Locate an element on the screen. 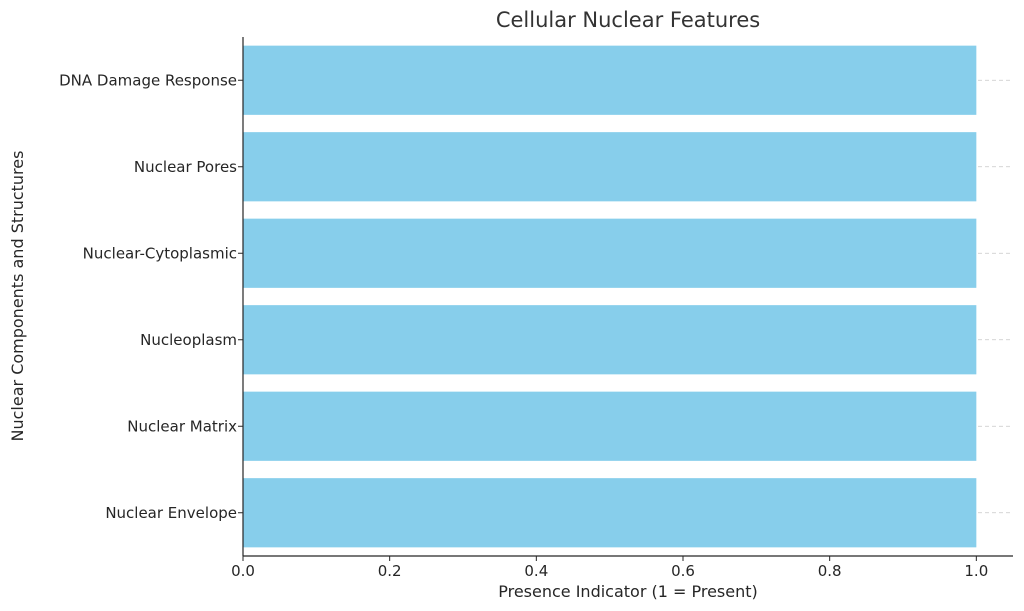 The height and width of the screenshot is (611, 1024). y-tick-label: Nuclear Matrix is located at coordinates (182, 426).